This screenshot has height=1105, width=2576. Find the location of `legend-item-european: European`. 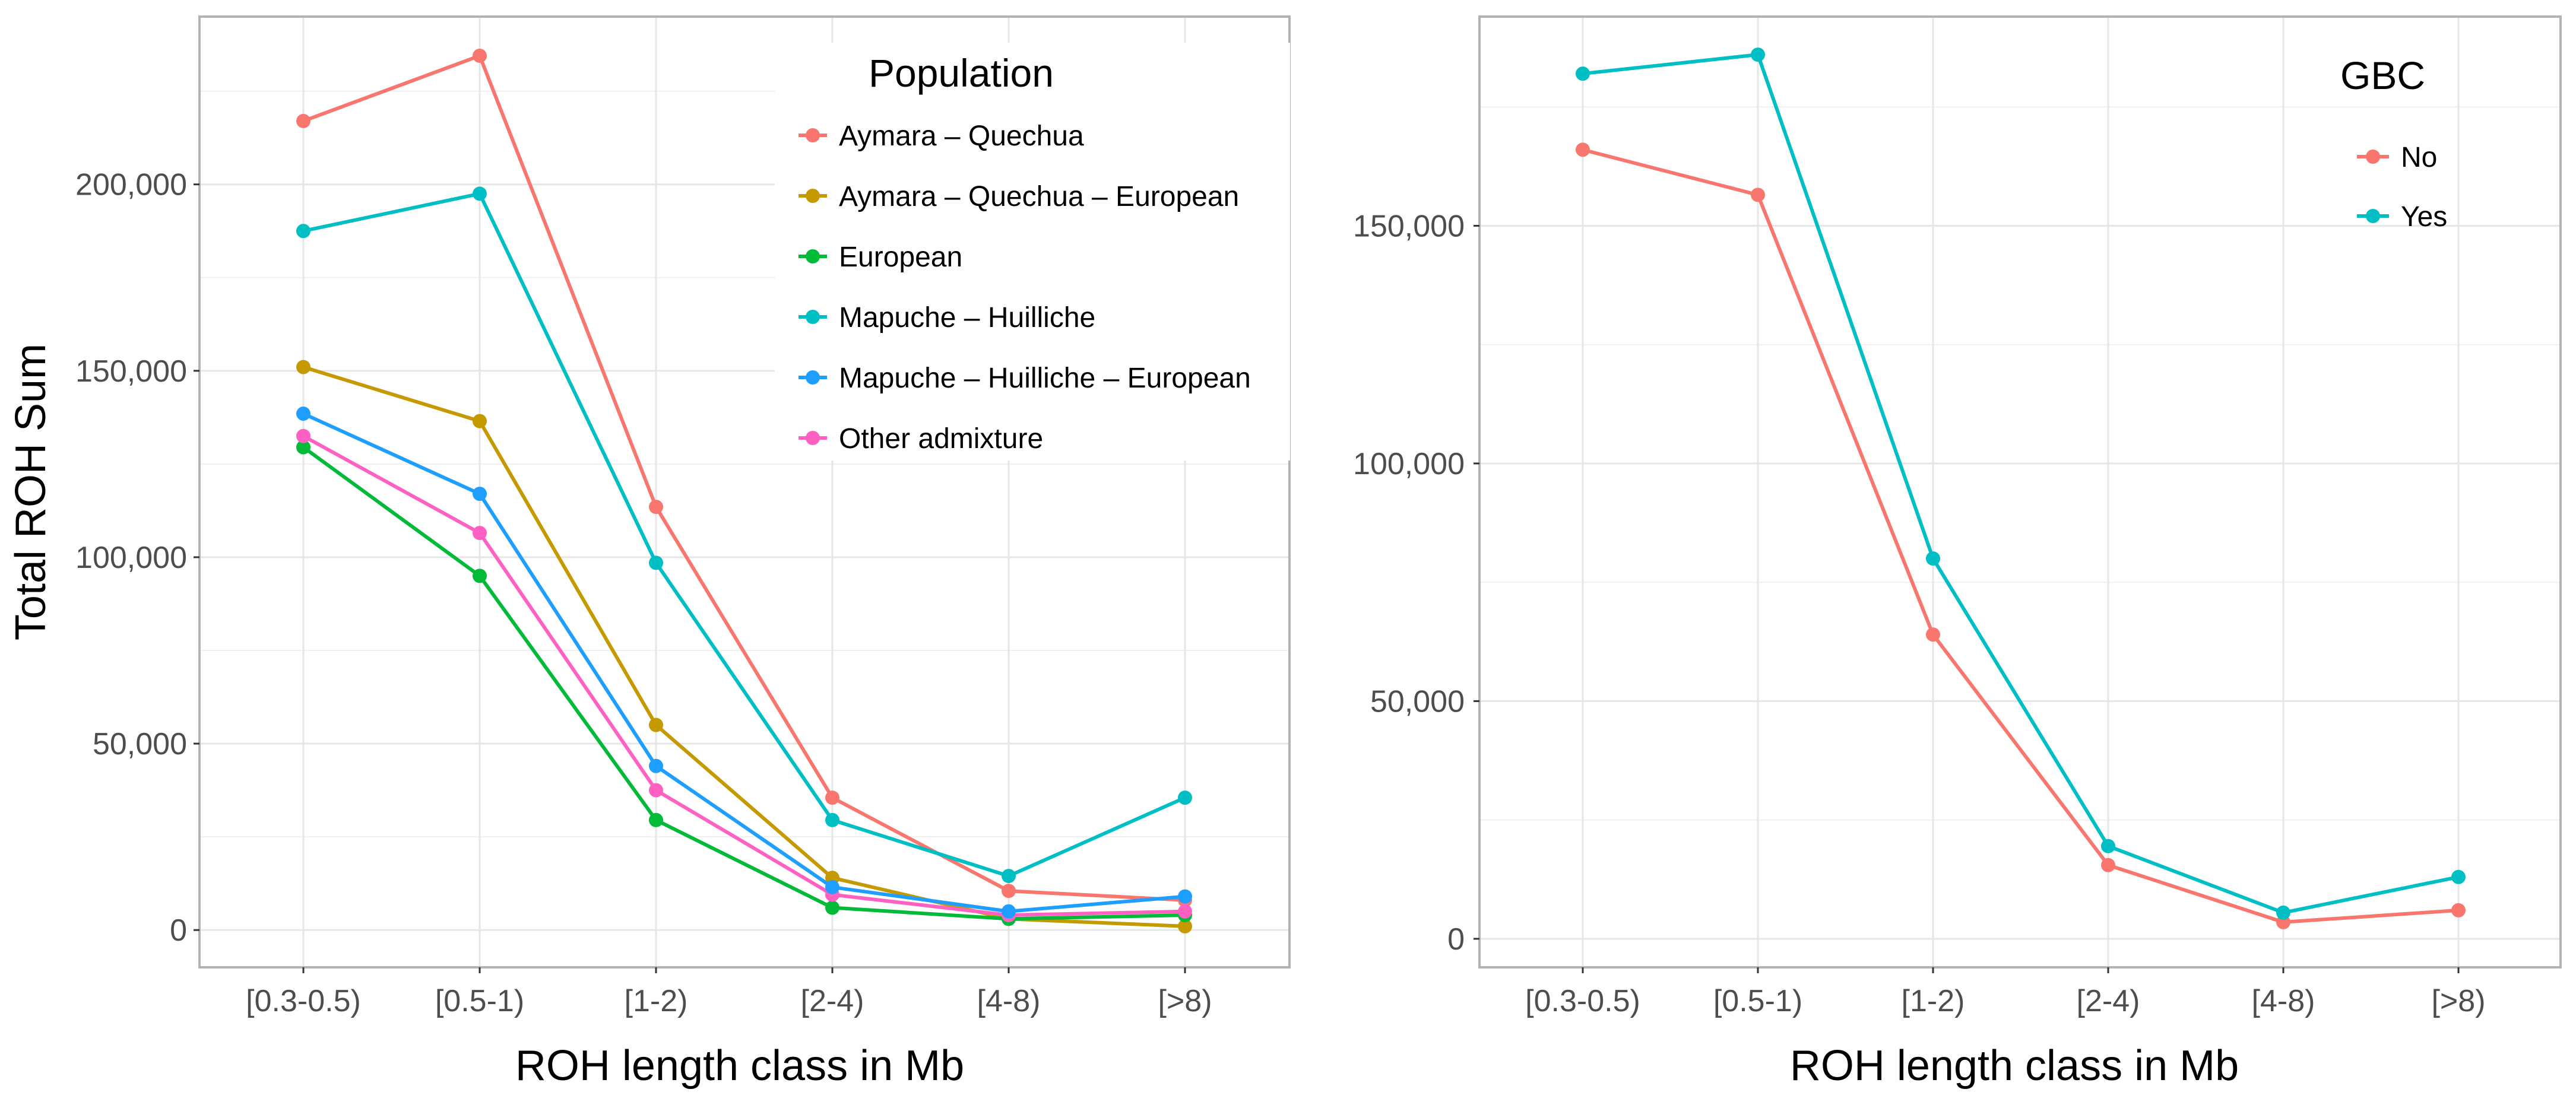

legend-item-european: European is located at coordinates (881, 257).